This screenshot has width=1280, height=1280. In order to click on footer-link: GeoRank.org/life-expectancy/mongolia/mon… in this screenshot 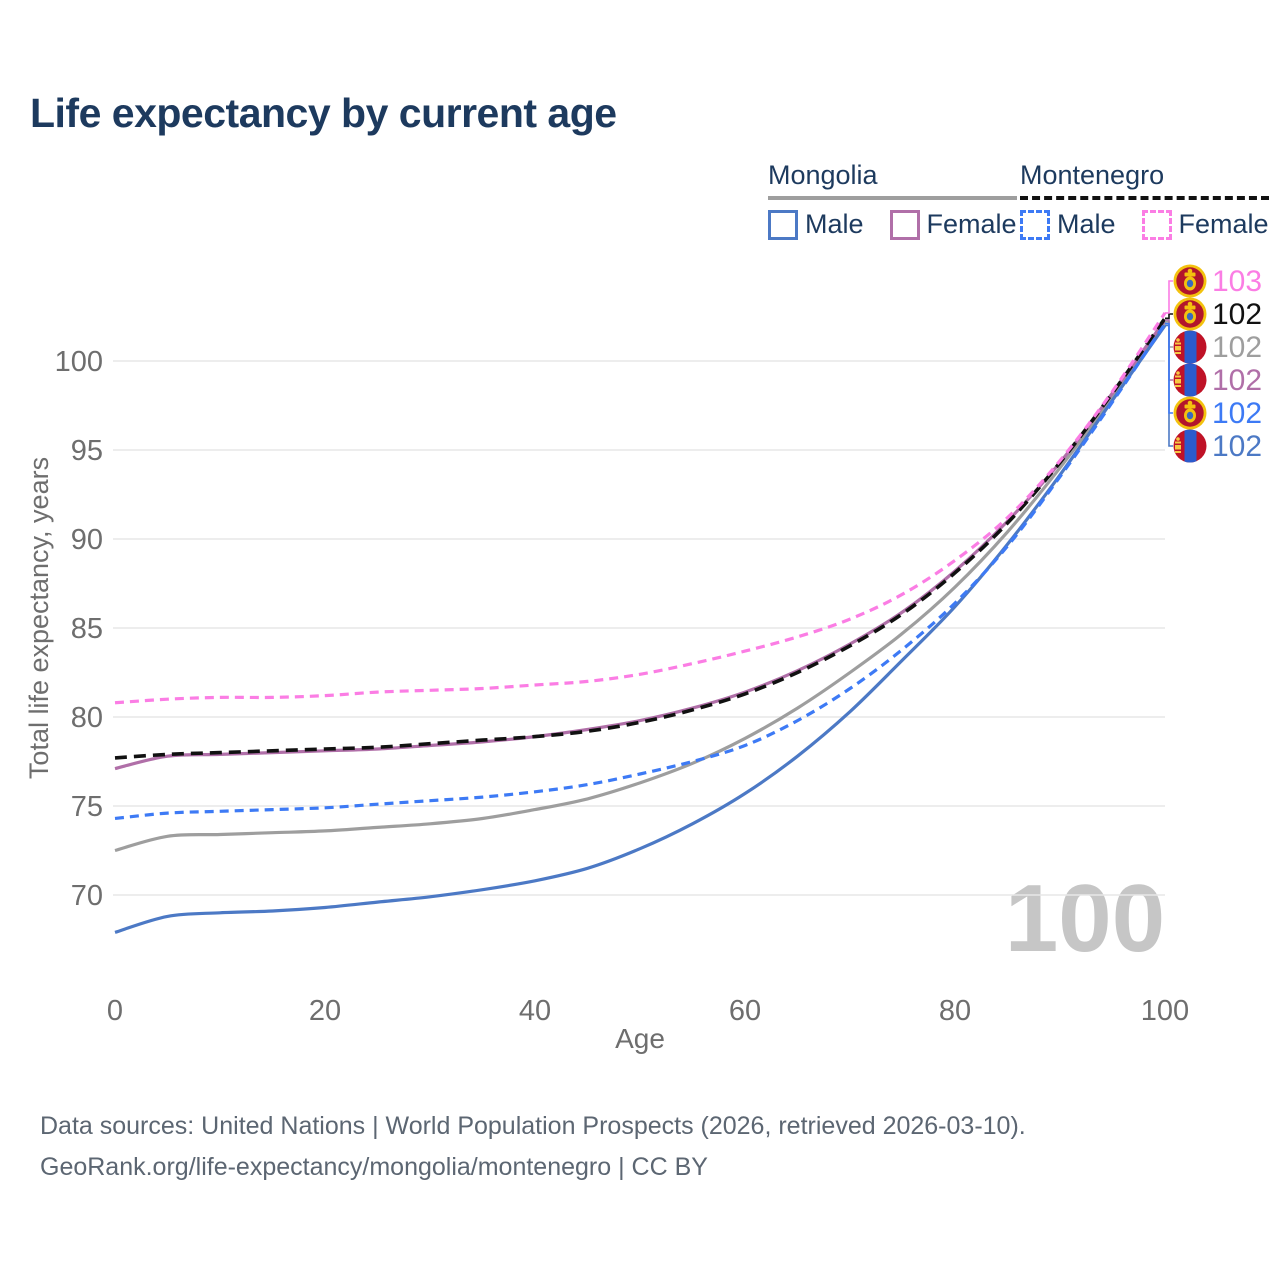, I will do `click(374, 1167)`.